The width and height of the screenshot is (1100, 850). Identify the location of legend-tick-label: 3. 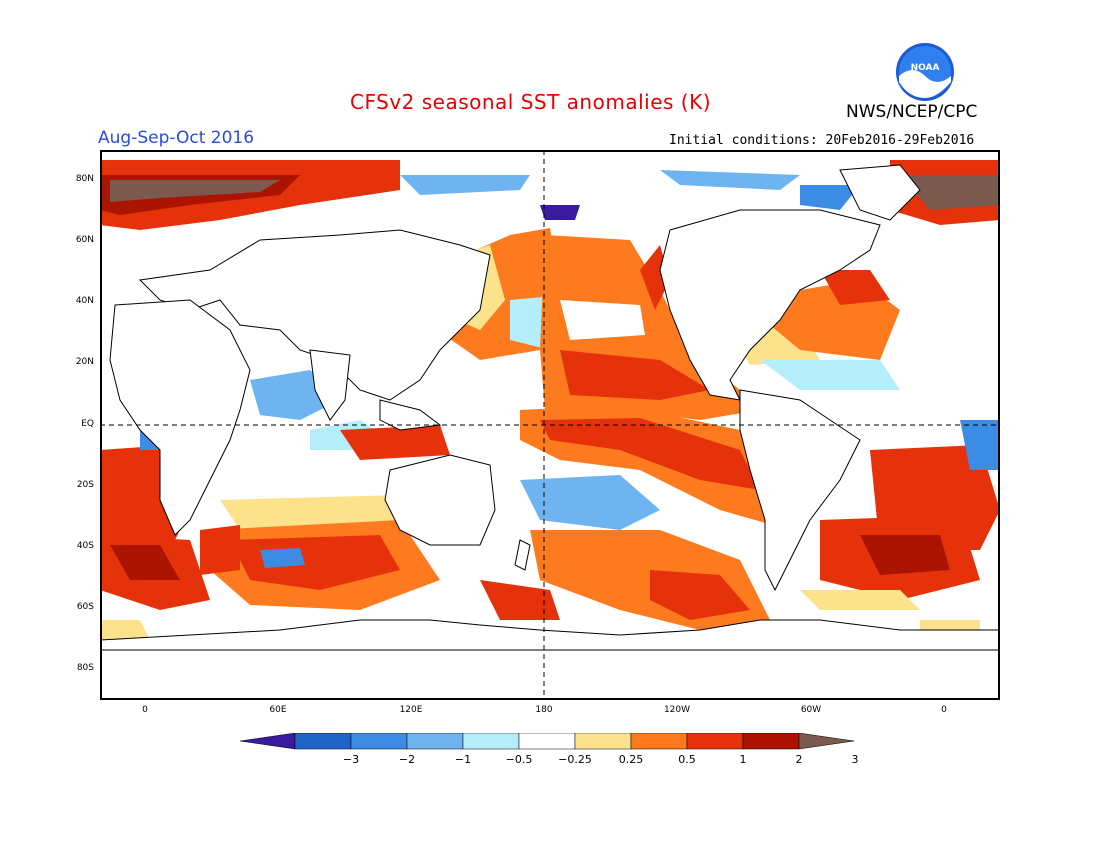
(855, 759).